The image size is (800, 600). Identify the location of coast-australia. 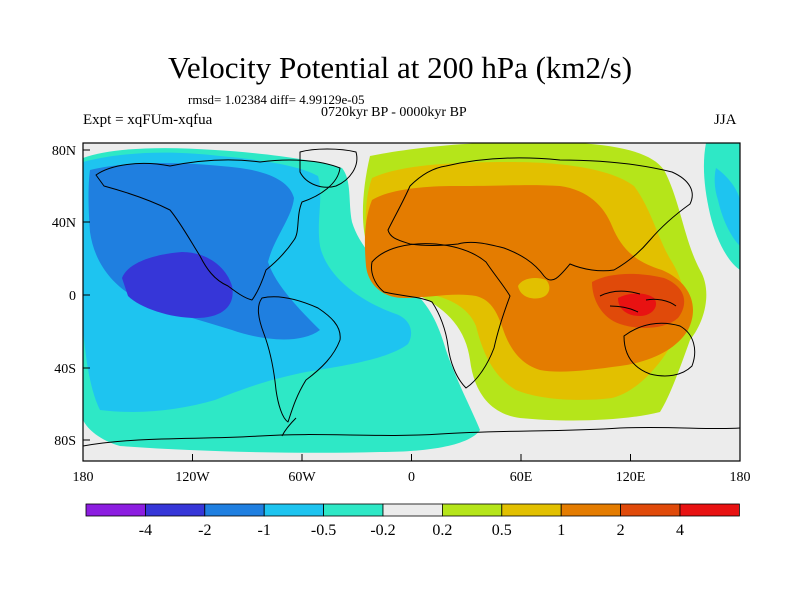
(659, 349).